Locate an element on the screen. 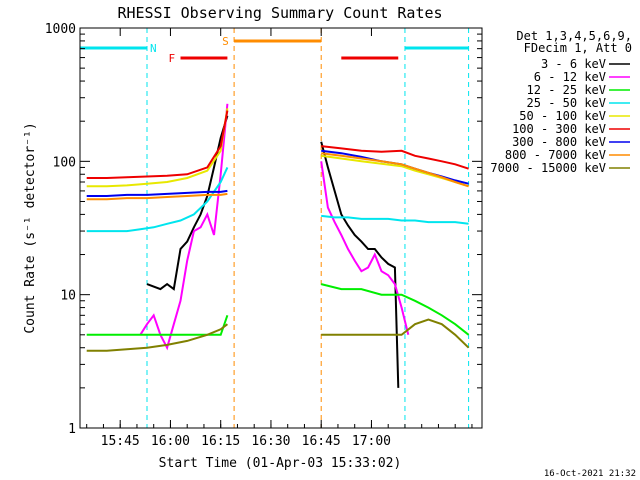 This screenshot has height=480, width=640. legend-entry-label: 100 - 300 keV is located at coordinates (559, 129).